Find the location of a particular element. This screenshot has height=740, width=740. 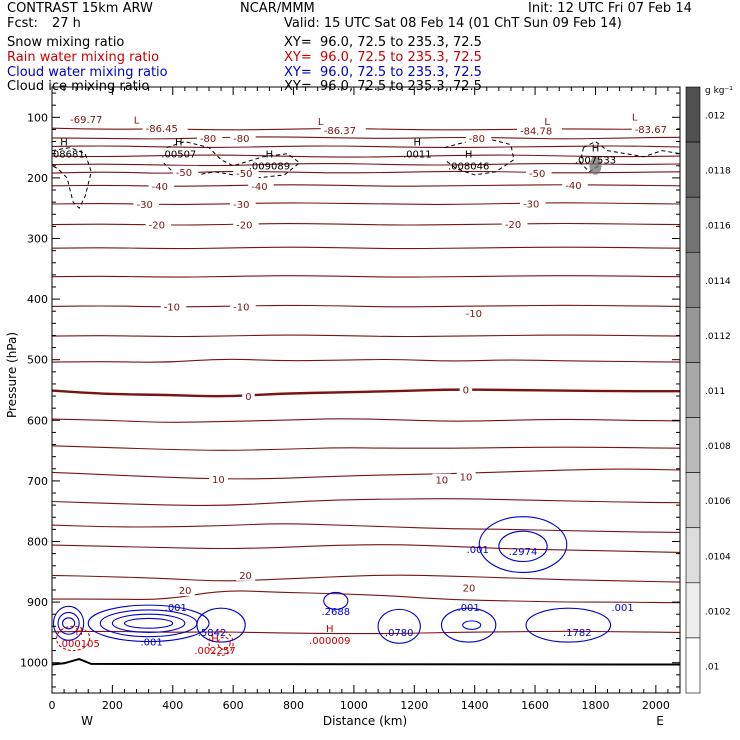

x-tick-label: 1000 is located at coordinates (354, 705).